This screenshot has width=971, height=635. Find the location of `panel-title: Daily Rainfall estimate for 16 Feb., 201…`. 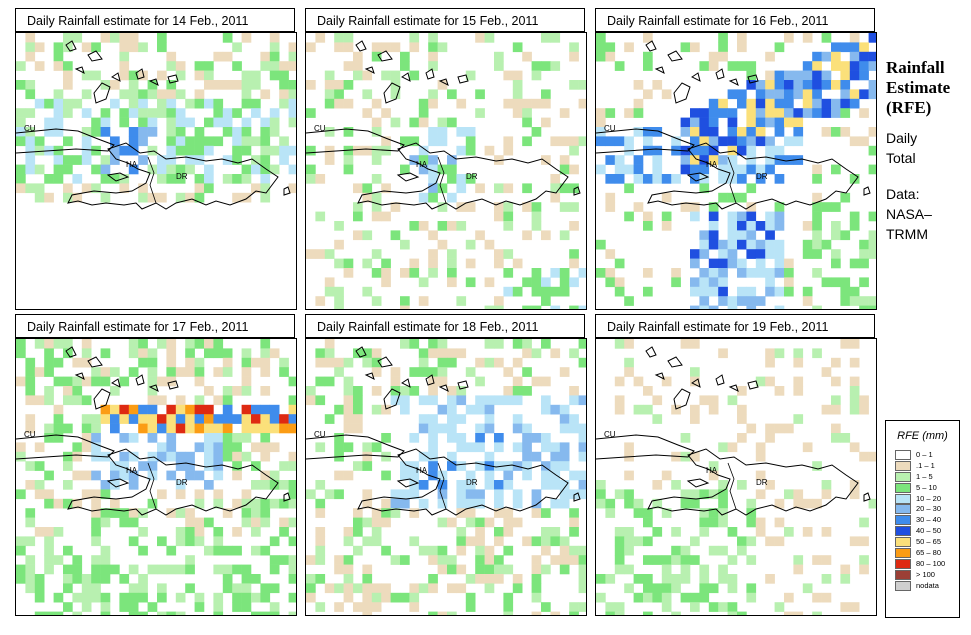

panel-title: Daily Rainfall estimate for 16 Feb., 201… is located at coordinates (735, 20).